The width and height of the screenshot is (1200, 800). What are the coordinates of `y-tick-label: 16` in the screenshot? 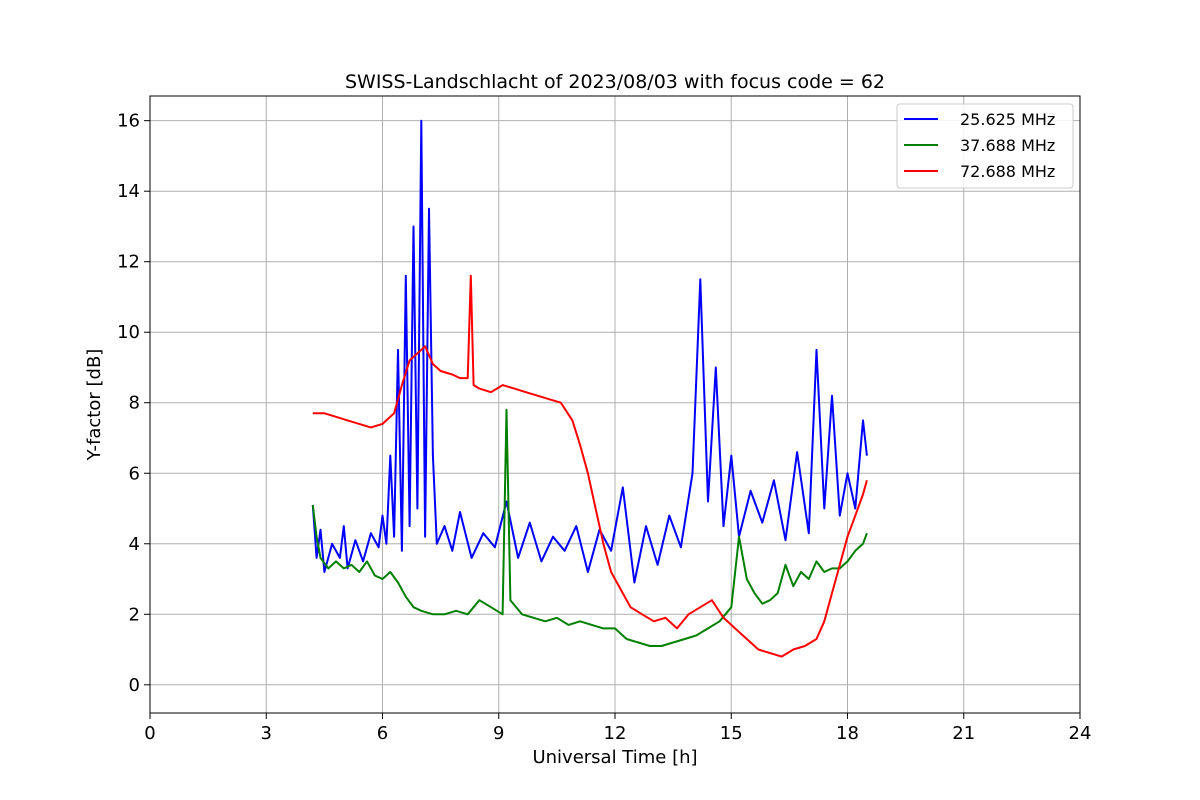 It's located at (128, 121).